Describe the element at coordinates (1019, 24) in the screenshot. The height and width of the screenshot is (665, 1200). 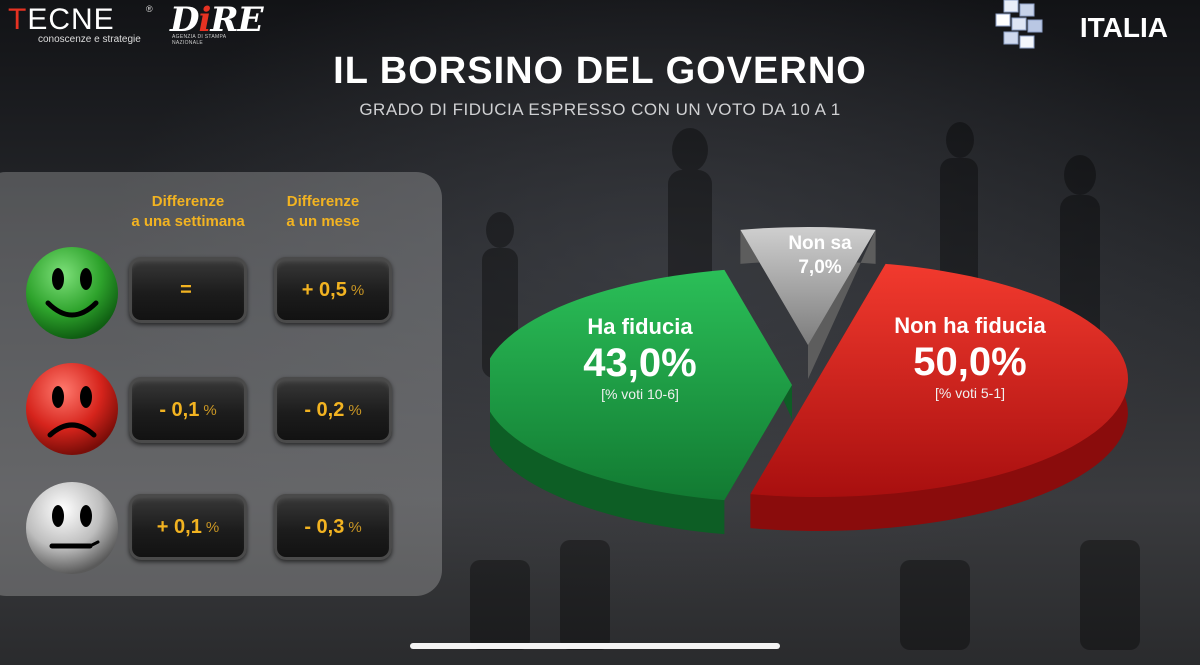
I see `cube-cluster-icon` at that location.